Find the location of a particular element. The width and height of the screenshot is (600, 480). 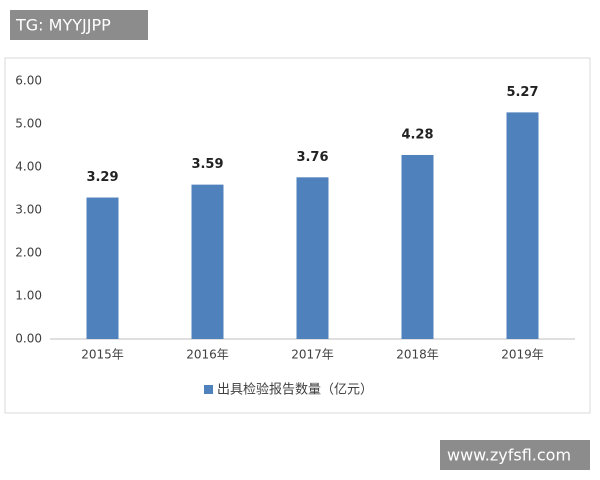

value-label: 4.28 is located at coordinates (417, 134).